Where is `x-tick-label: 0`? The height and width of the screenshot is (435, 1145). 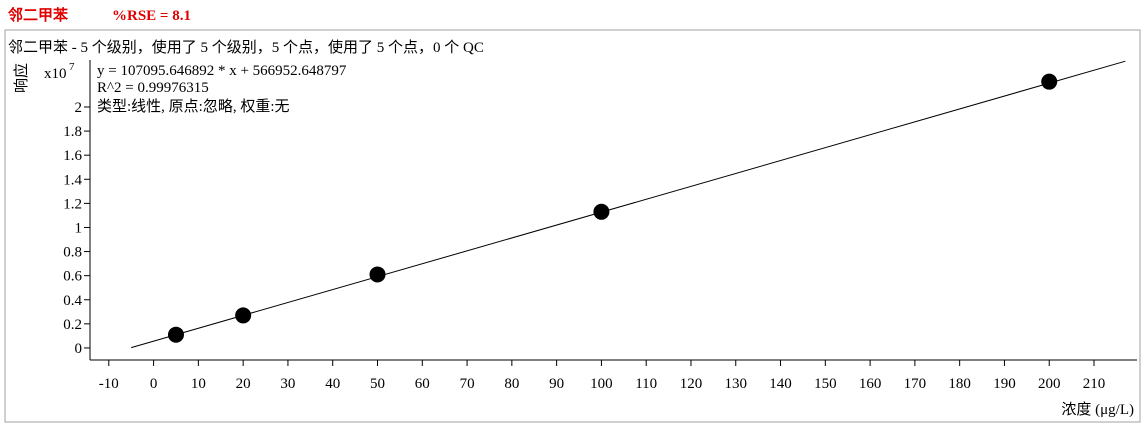
x-tick-label: 0 is located at coordinates (154, 384).